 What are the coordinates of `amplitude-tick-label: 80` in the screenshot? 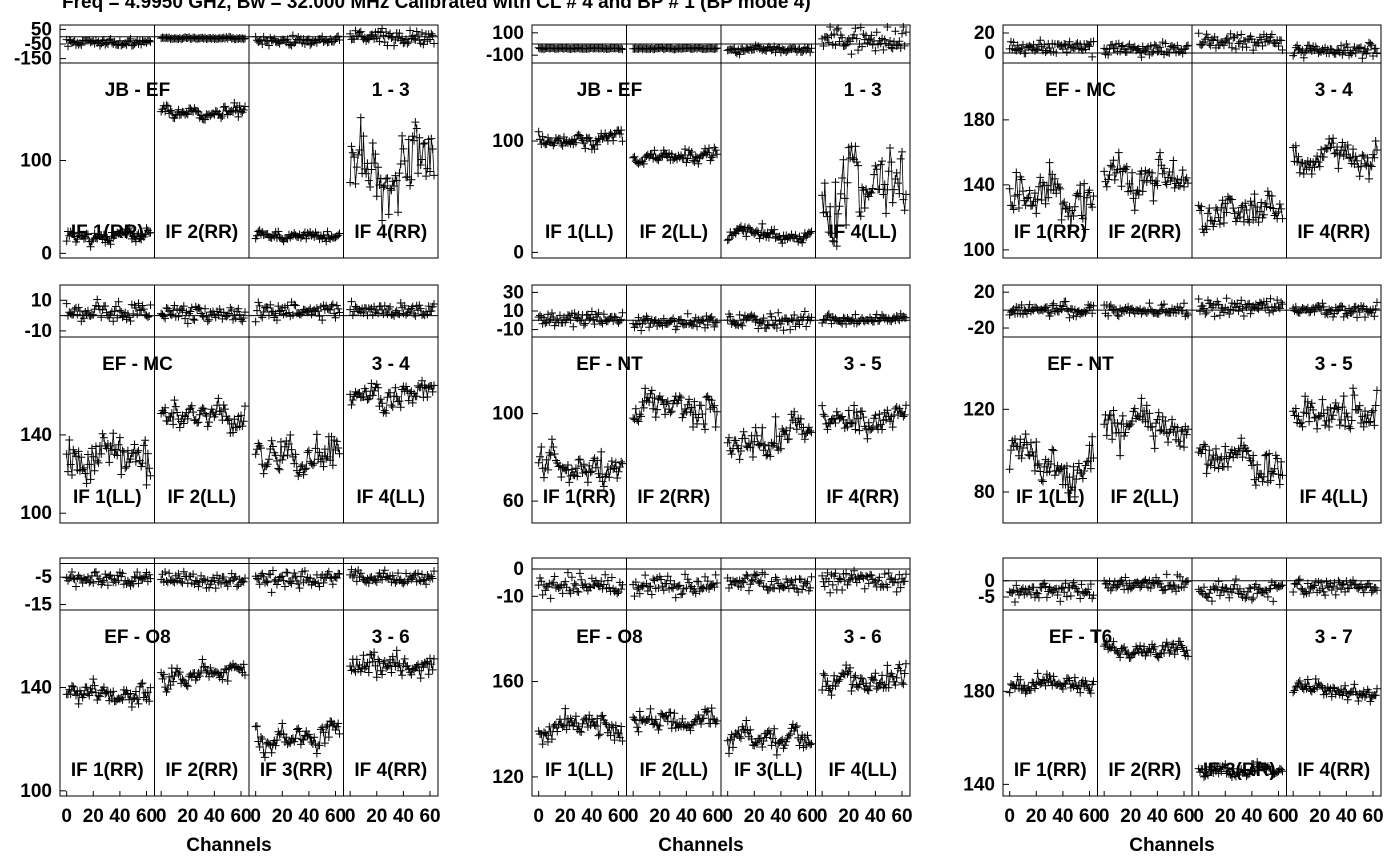 It's located at (984, 492).